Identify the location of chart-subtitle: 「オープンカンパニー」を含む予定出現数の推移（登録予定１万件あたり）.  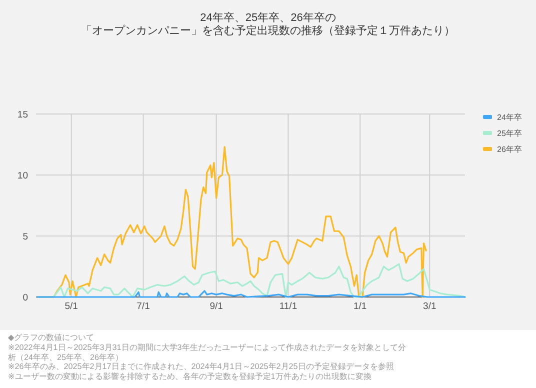
(268, 30).